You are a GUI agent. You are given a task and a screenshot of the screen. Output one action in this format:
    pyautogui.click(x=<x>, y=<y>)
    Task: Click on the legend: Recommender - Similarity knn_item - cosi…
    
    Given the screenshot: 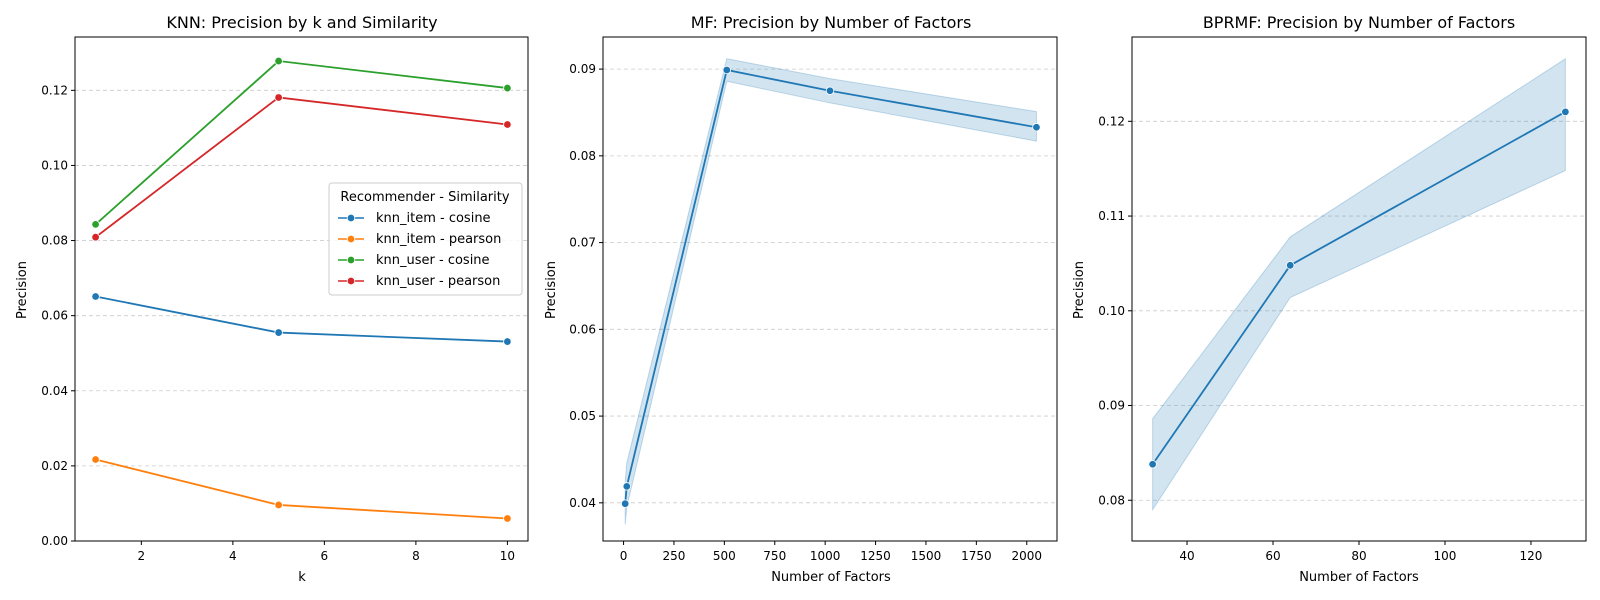 What is the action you would take?
    pyautogui.click(x=425, y=239)
    